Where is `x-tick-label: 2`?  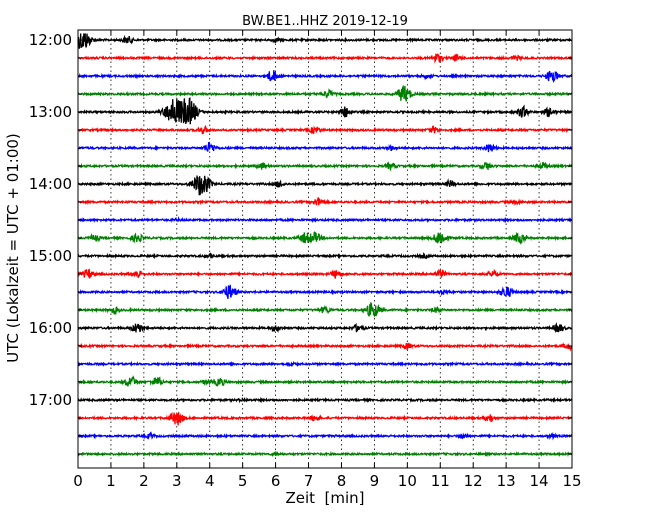 x-tick-label: 2 is located at coordinates (144, 481).